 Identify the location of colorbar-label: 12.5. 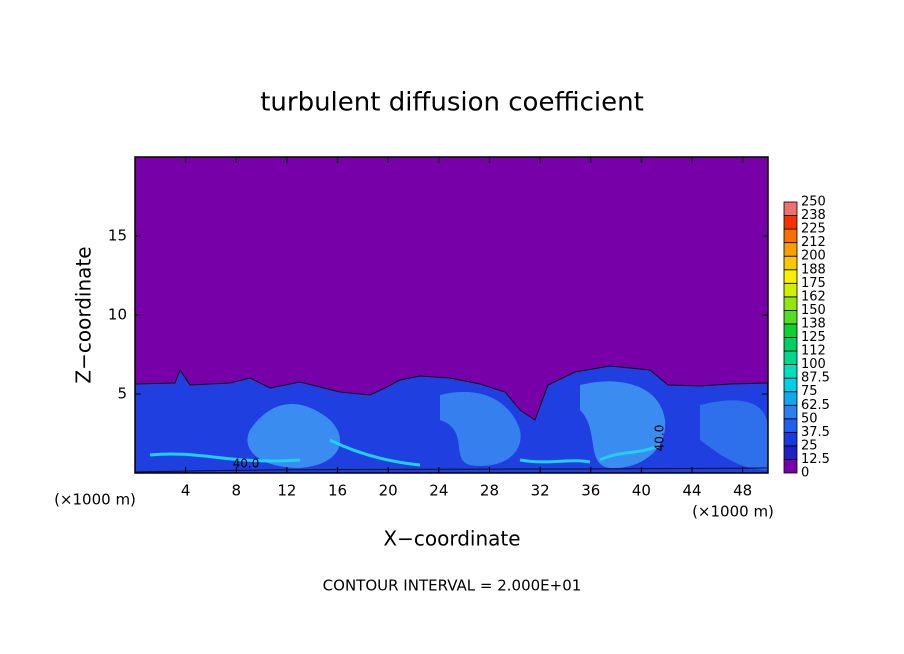
(815, 459).